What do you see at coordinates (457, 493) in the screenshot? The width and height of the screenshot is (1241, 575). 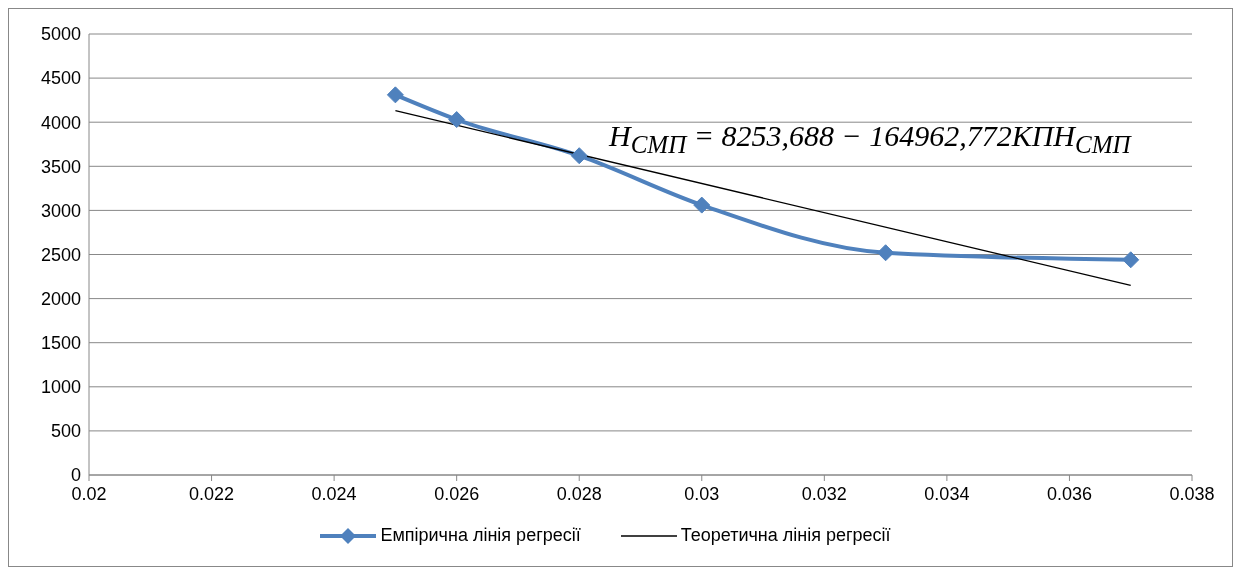 I see `x-tick-label: 0.026` at bounding box center [457, 493].